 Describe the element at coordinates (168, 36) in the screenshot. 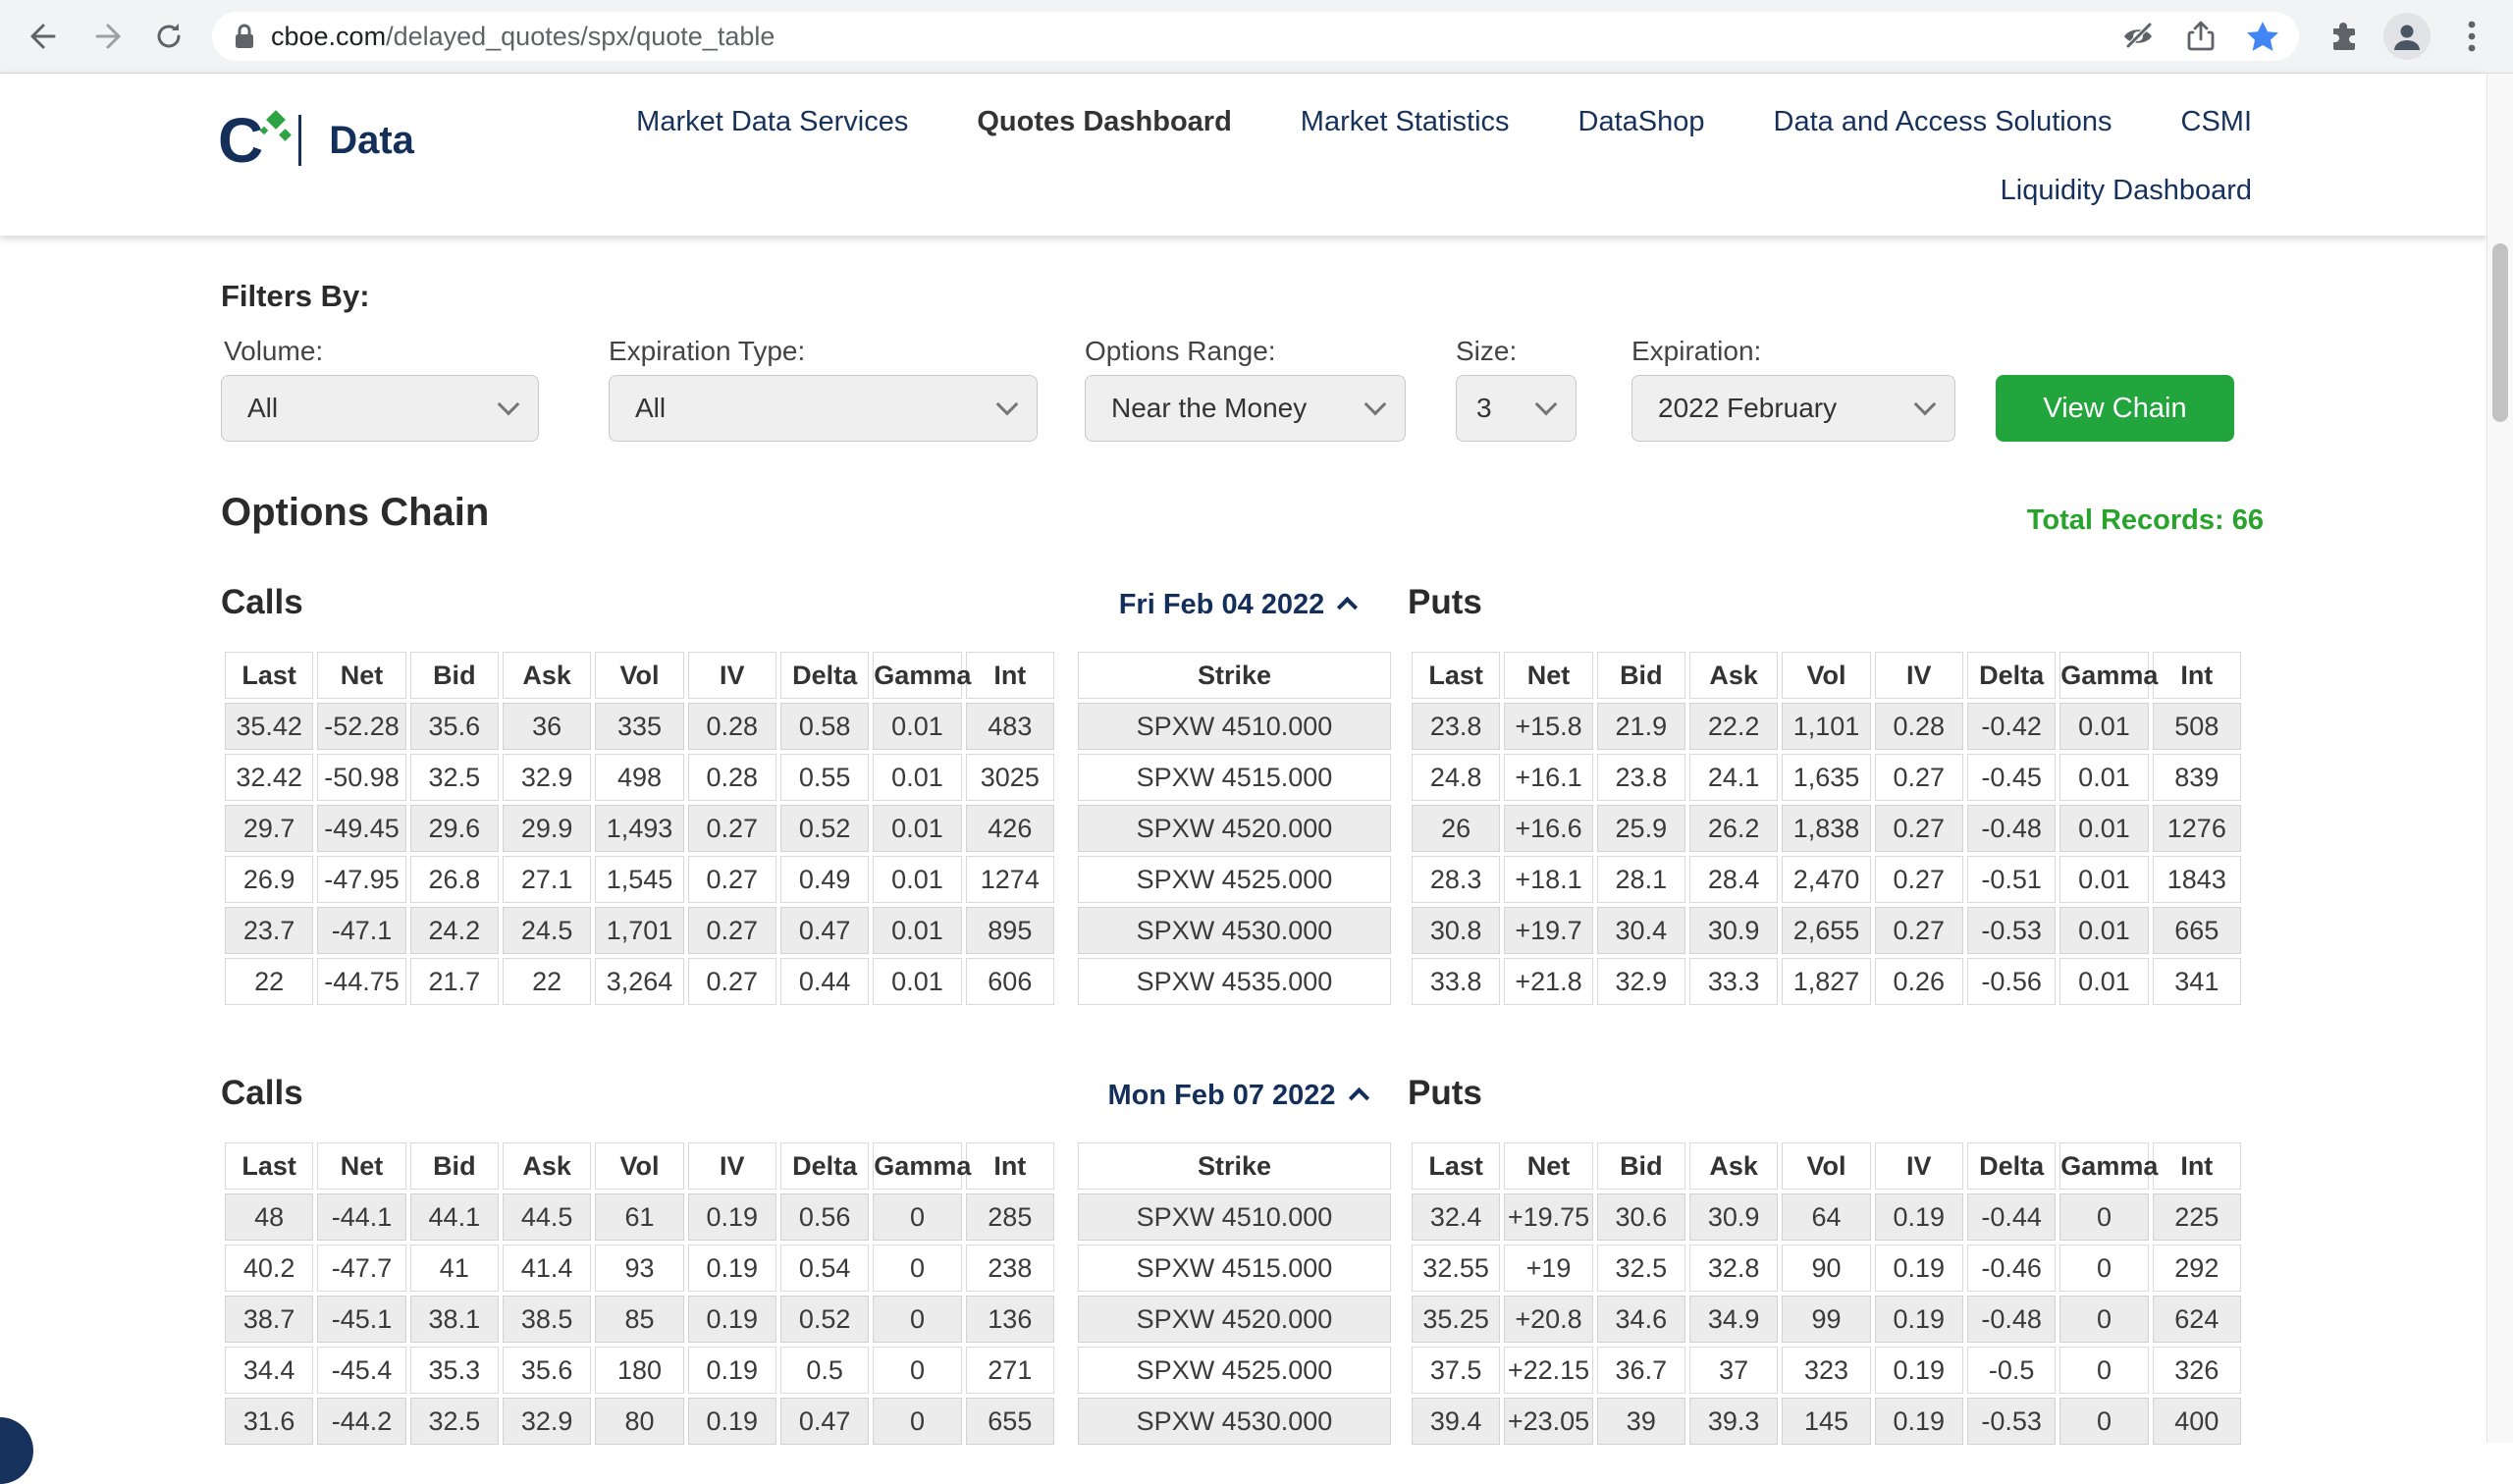

I see `reload-icon` at that location.